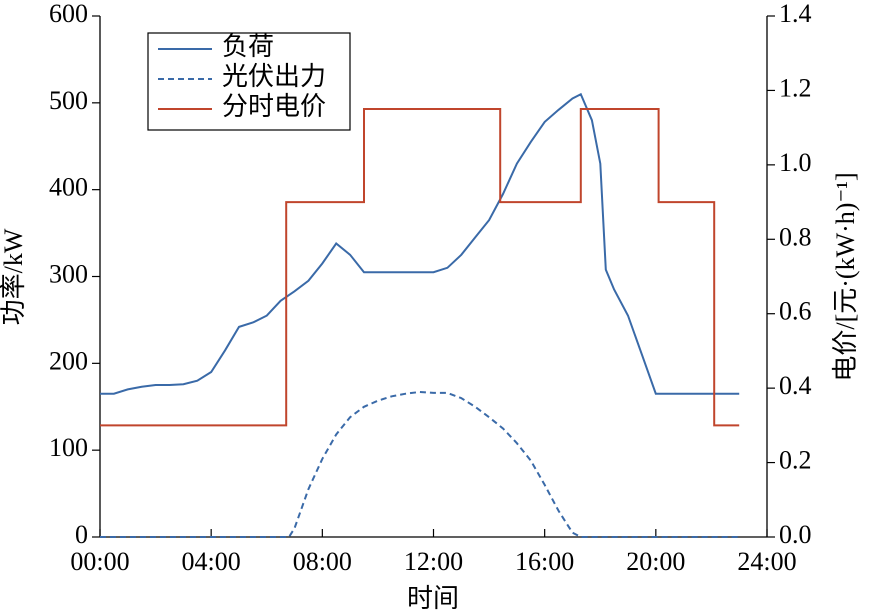  I want to click on x-tick-label: 24:00, so click(766, 561).